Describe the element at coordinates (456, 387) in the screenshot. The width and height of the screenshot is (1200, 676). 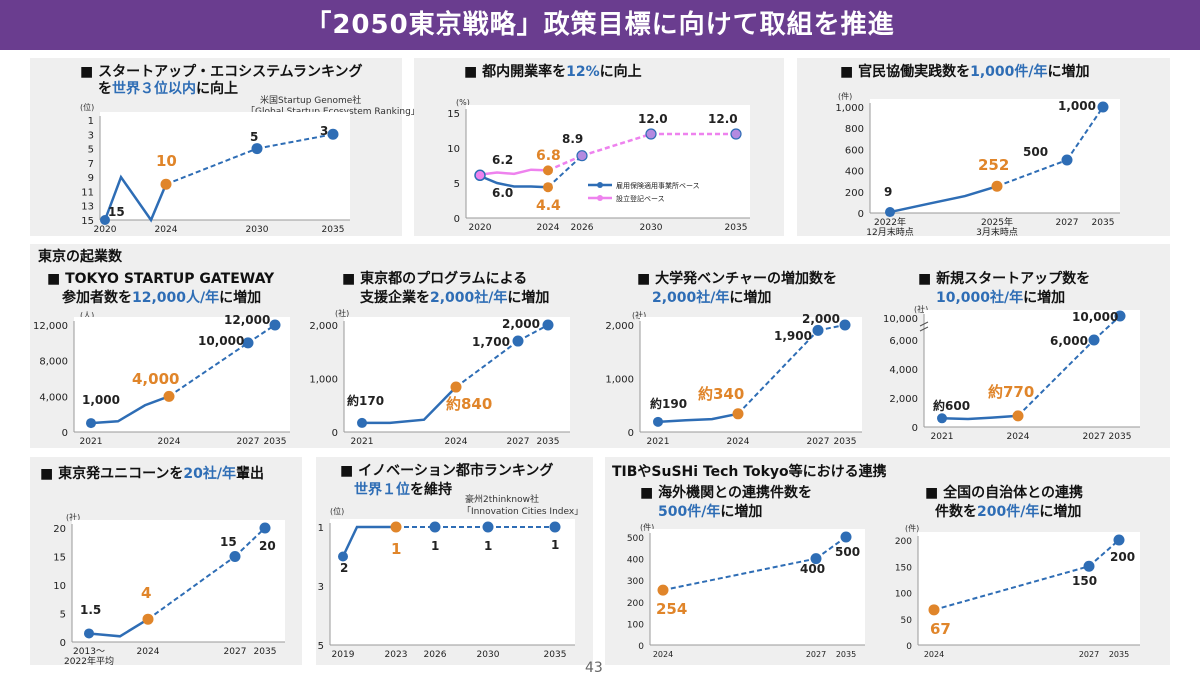
I see `c5-point-current` at that location.